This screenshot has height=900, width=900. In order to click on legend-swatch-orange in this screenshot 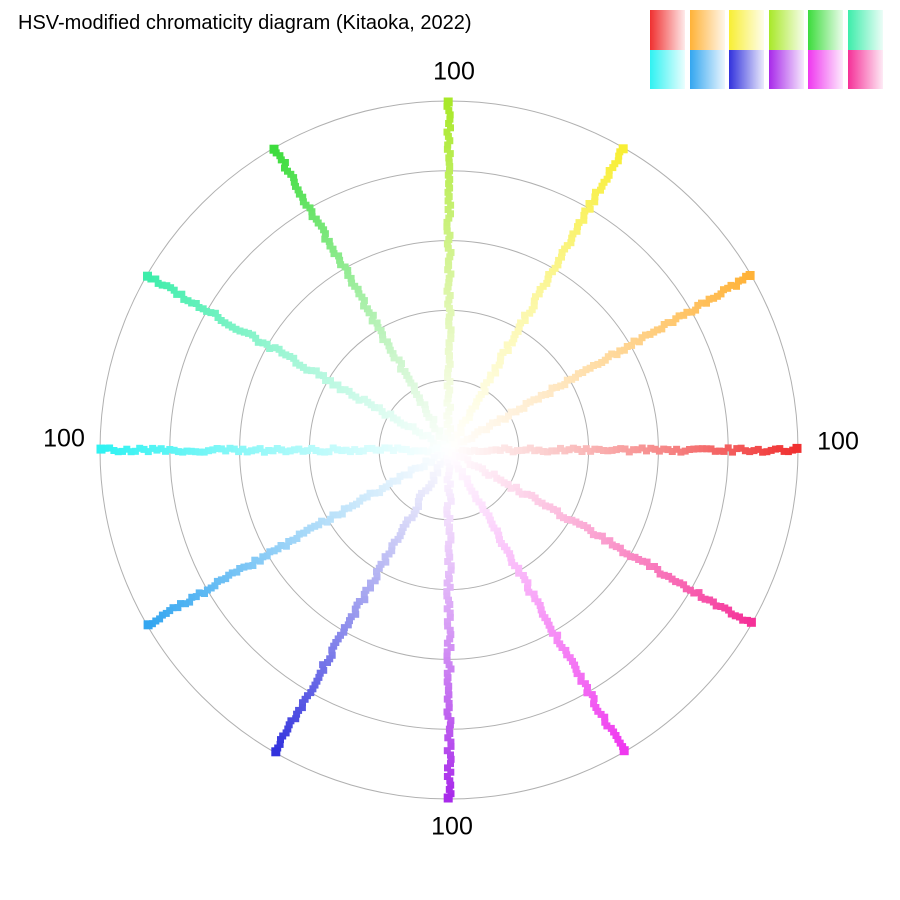, I will do `click(707, 30)`.